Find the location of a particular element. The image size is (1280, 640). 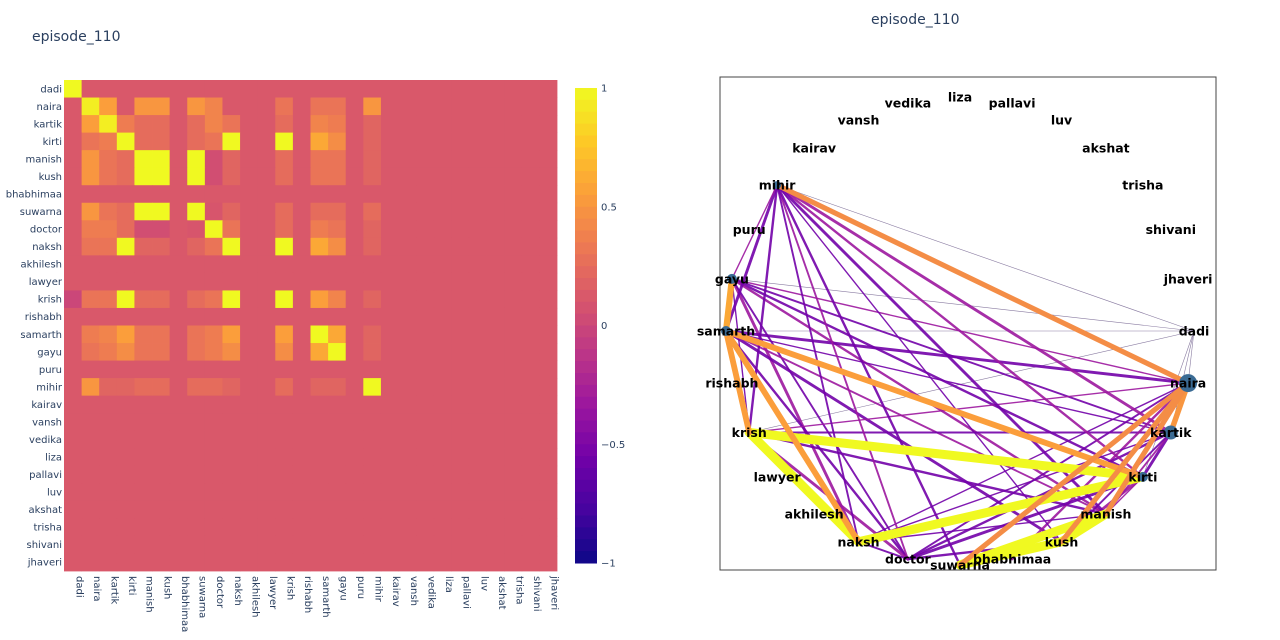

heatmap-x-tick-label: shivani is located at coordinates (536, 594).